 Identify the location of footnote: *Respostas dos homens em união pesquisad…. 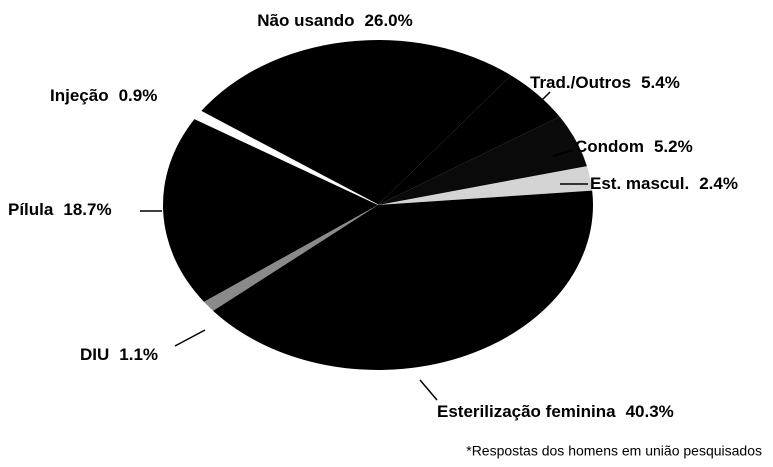
(614, 451).